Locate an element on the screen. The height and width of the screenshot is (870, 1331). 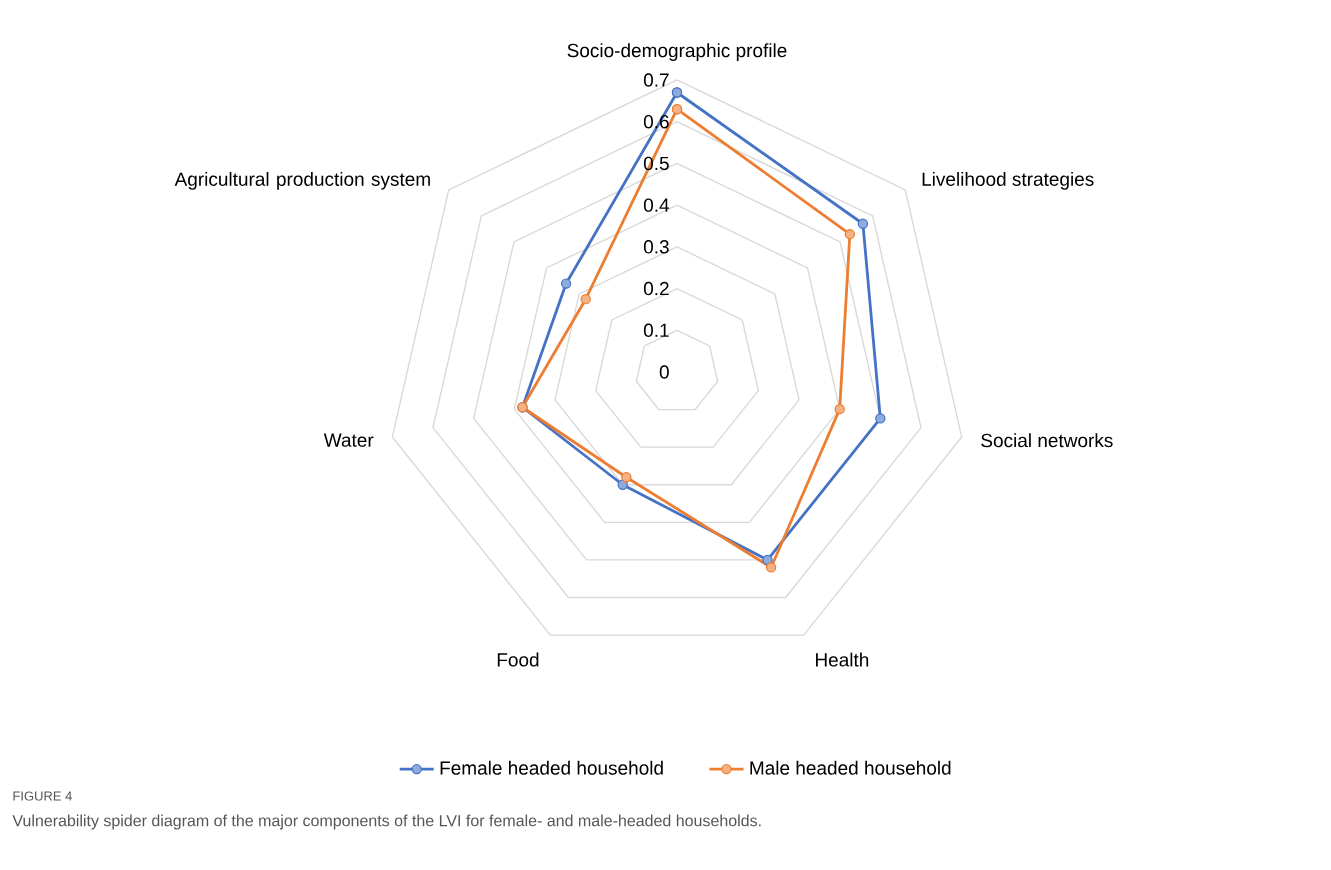
y-tick-label: 0.4 is located at coordinates (656, 205).